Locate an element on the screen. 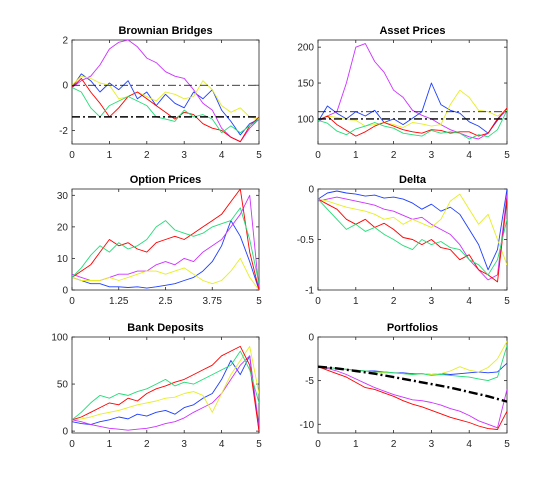 This screenshot has width=560, height=491. y-tick-label: 200 is located at coordinates (305, 48).